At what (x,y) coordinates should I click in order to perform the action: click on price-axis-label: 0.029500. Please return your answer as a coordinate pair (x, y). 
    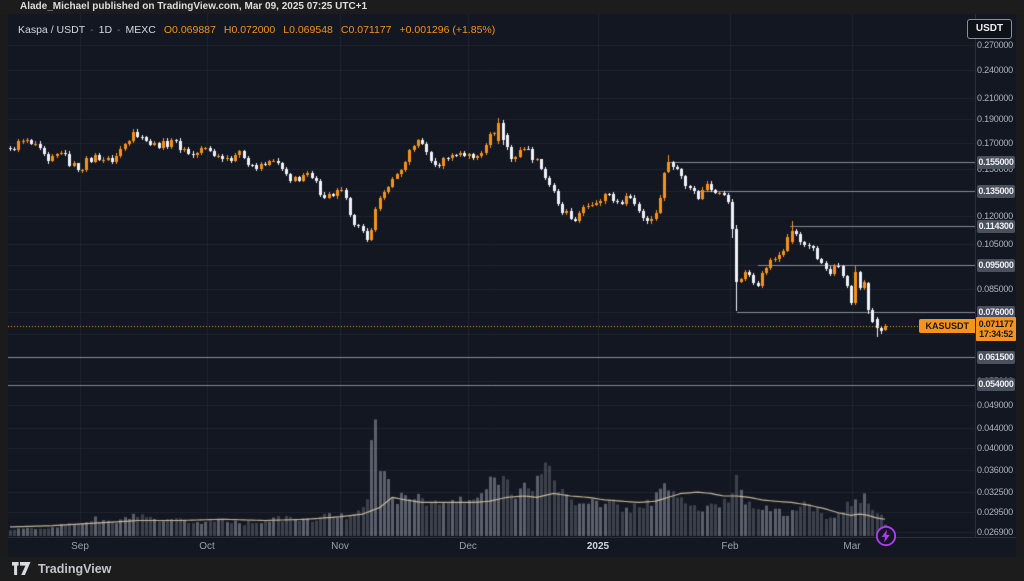
    Looking at the image, I should click on (995, 512).